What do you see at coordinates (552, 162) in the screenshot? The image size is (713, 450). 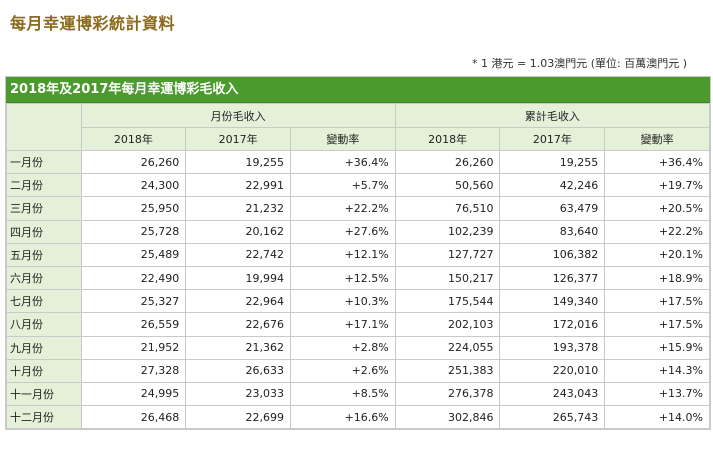 I see `cumulative-2017-cell: 19,255` at bounding box center [552, 162].